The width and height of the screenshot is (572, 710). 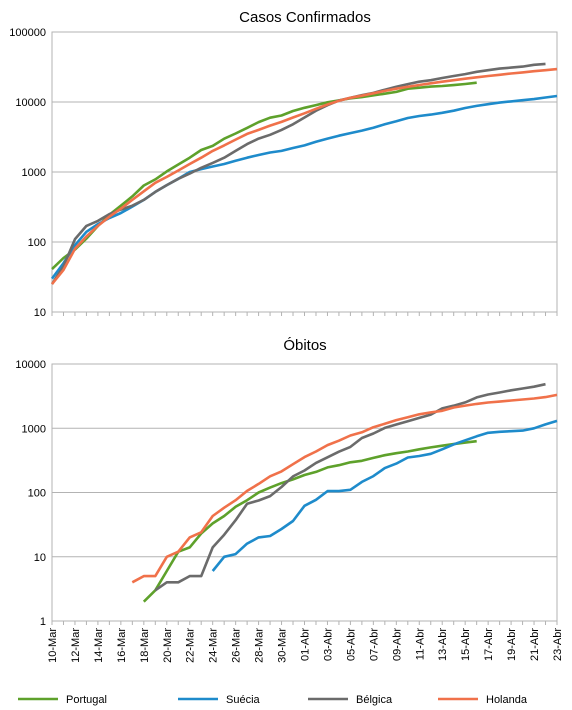 I want to click on x-tick-label: 24-Mar, so click(x=214, y=645).